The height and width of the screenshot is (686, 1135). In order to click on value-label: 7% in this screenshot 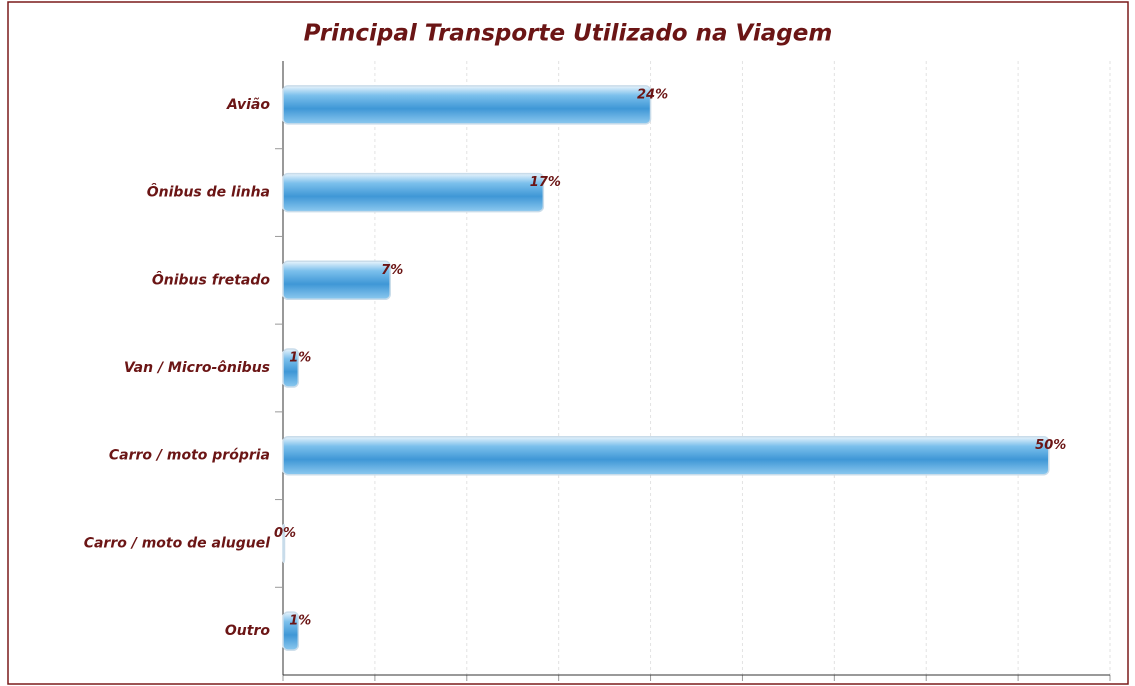, I will do `click(392, 270)`.